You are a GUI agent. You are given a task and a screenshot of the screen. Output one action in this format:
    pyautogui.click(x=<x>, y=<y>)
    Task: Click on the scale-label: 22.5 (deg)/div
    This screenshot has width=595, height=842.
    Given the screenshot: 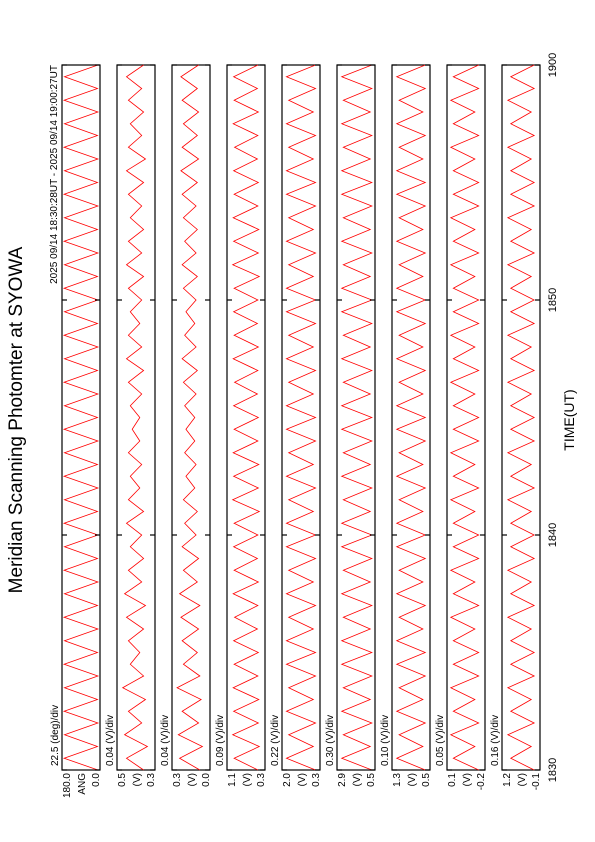 What is the action you would take?
    pyautogui.click(x=55, y=735)
    